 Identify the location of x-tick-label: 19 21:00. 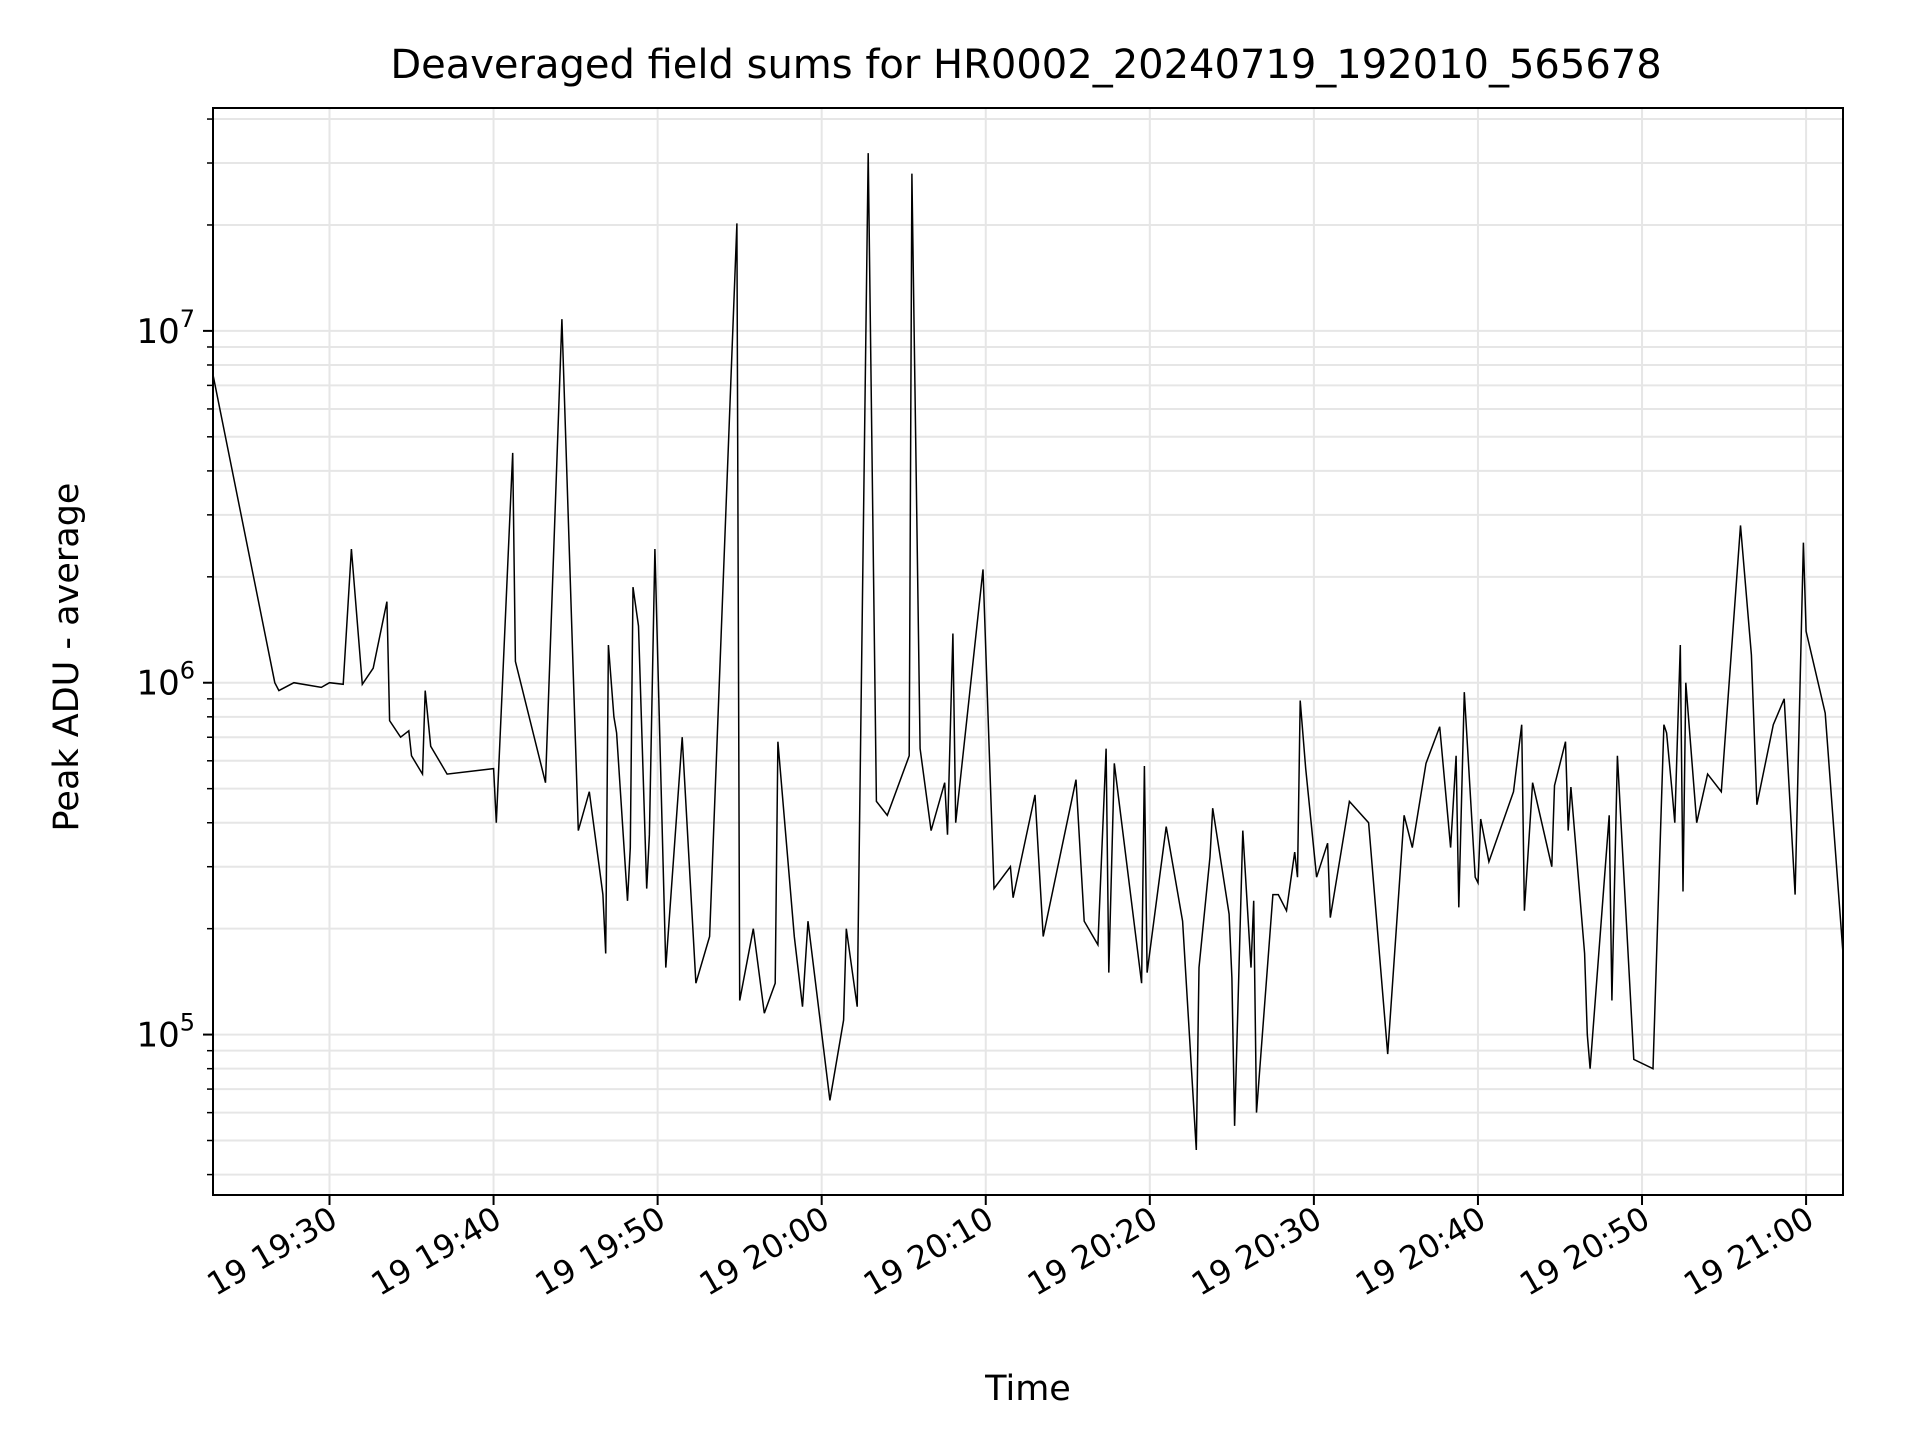
(1748, 1251).